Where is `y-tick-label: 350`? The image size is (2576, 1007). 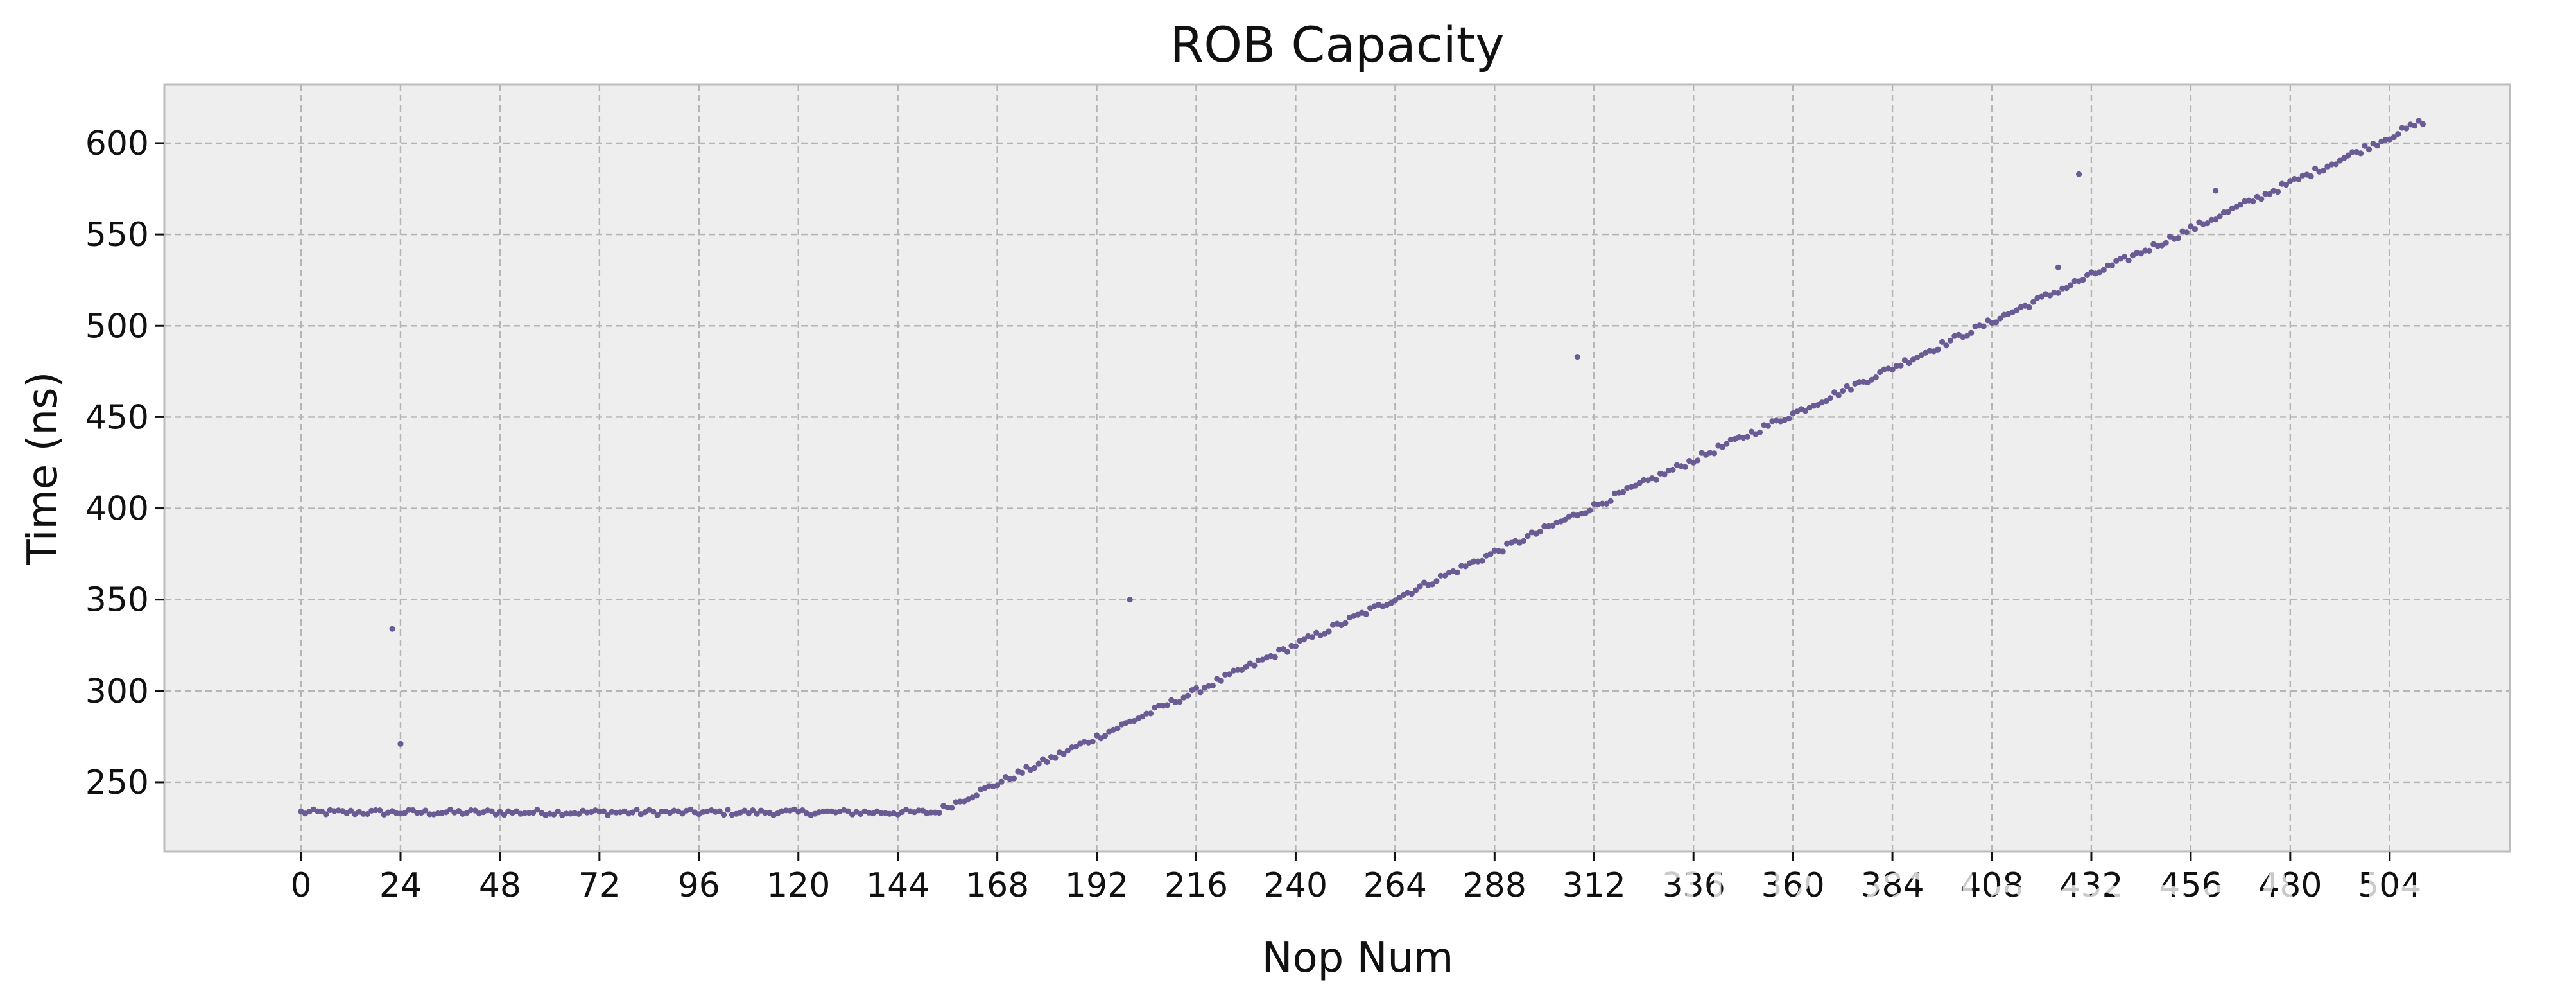
y-tick-label: 350 is located at coordinates (117, 600).